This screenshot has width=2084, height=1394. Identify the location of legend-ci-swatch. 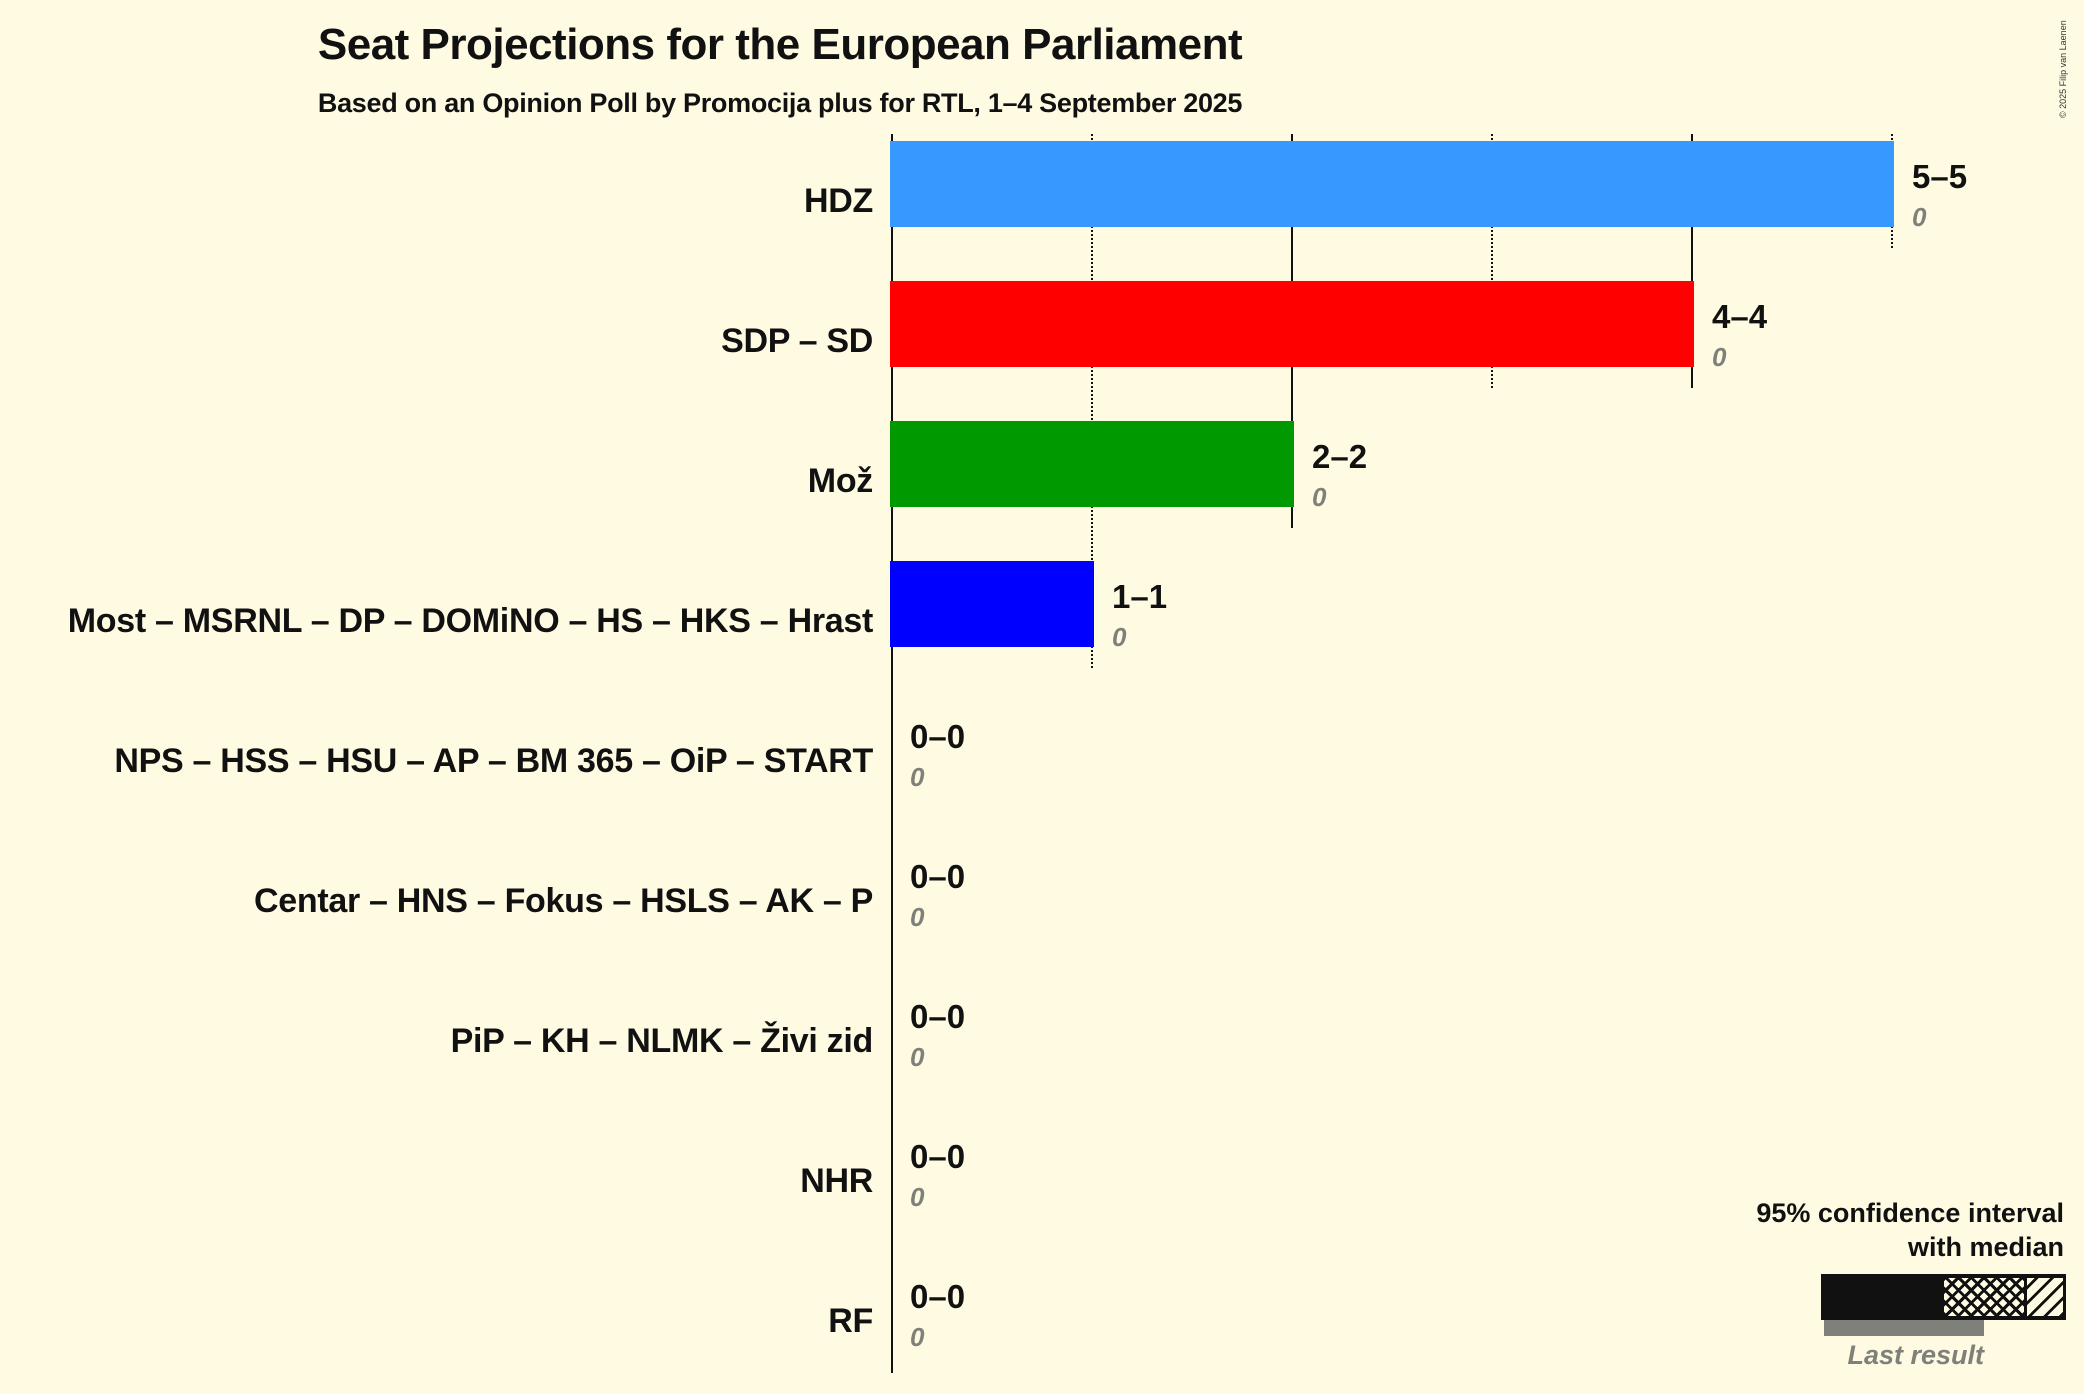
(1943, 1297).